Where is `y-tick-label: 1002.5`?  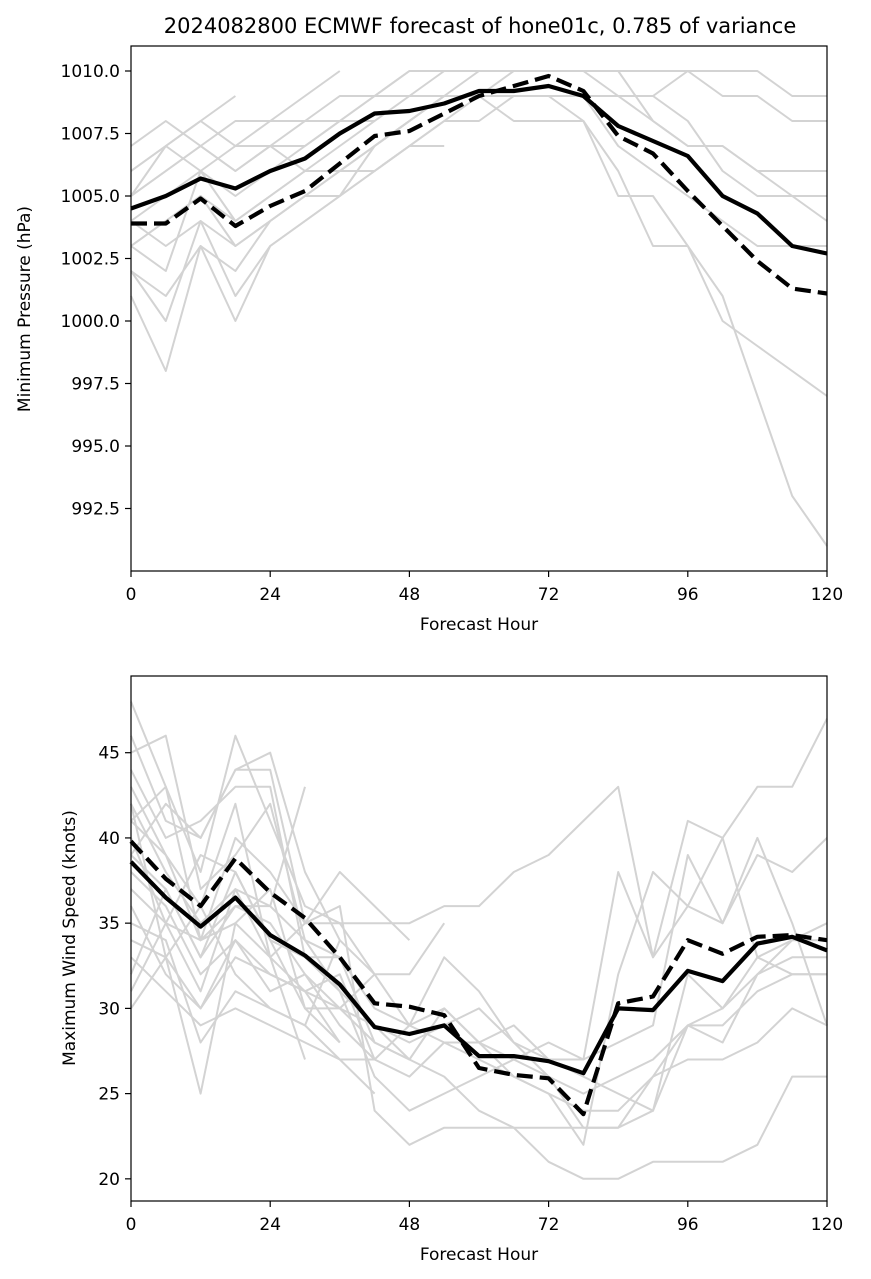 y-tick-label: 1002.5 is located at coordinates (90, 260).